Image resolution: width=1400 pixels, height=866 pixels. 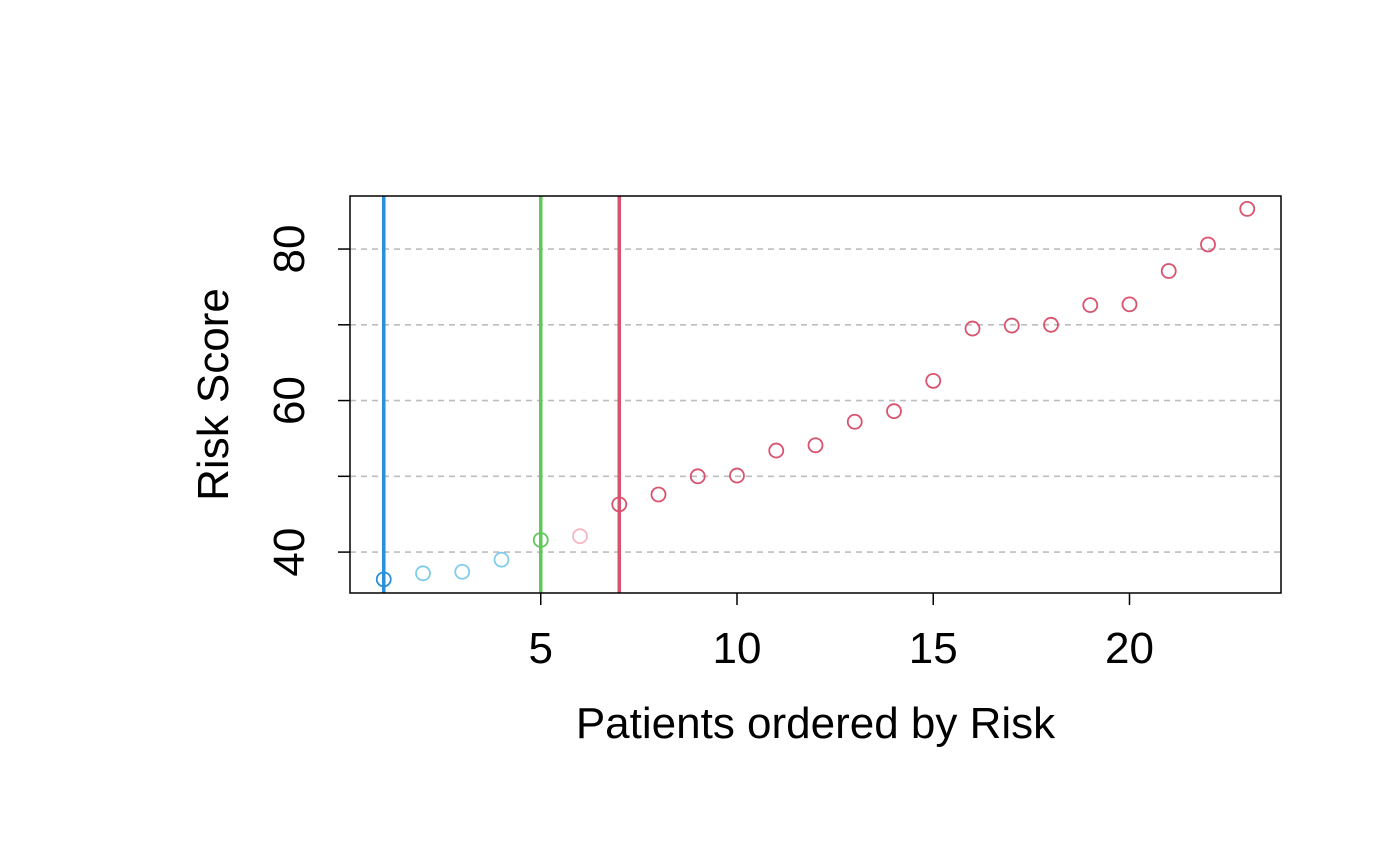 I want to click on threshold-lines, so click(x=502, y=394).